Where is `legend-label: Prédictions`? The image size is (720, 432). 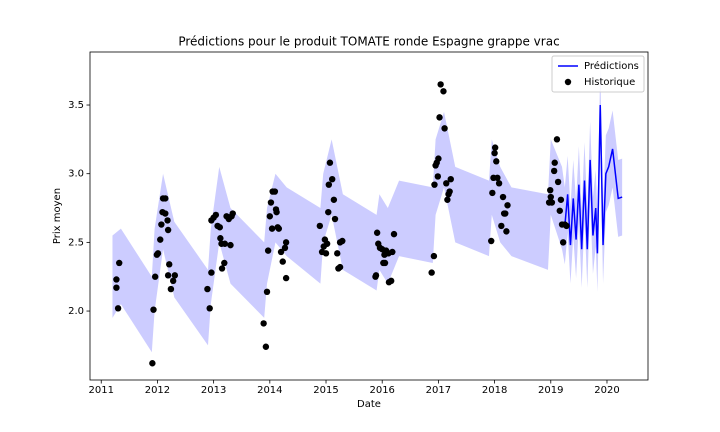
legend-label: Prédictions is located at coordinates (611, 66).